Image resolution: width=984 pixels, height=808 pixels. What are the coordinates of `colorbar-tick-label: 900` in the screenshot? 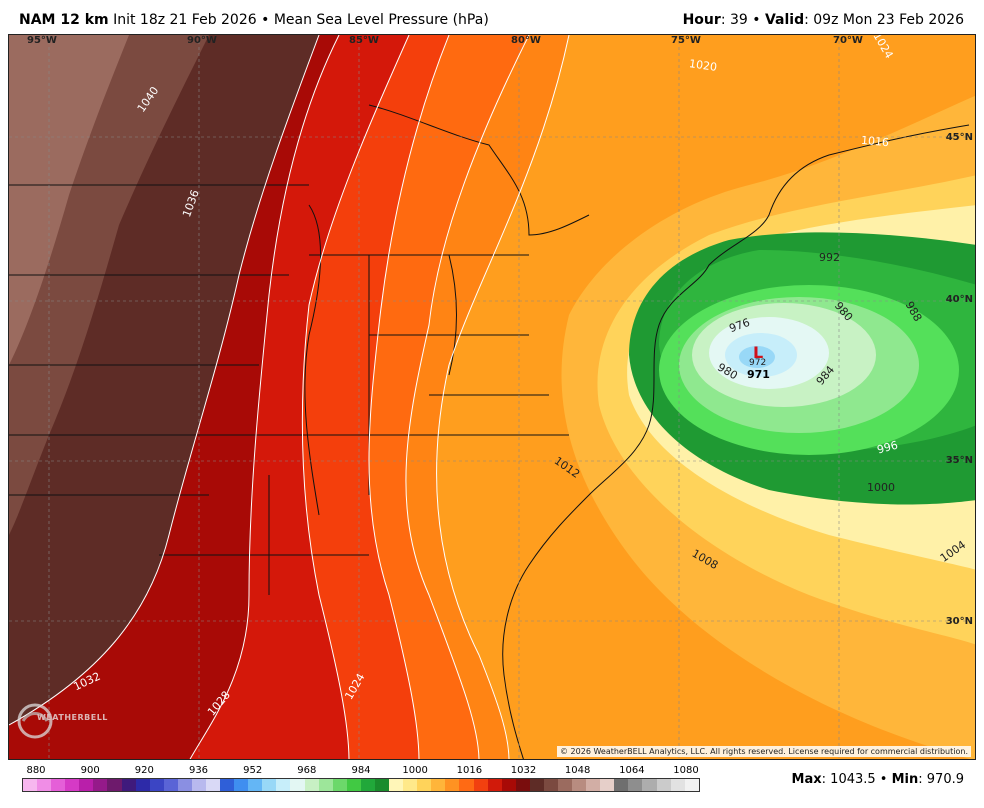 It's located at (90, 770).